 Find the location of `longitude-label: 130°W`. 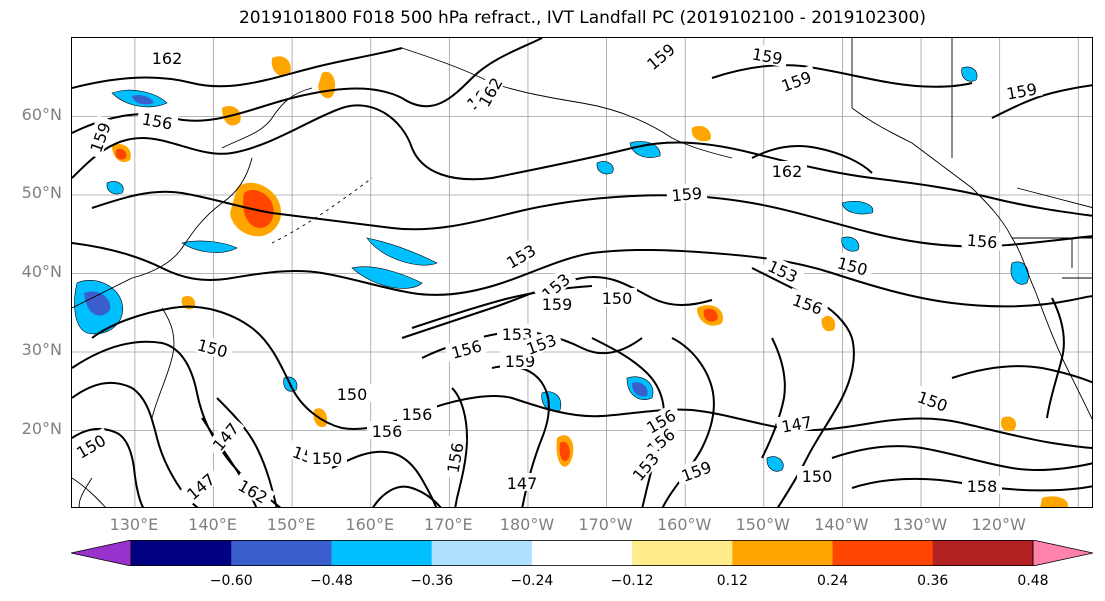

longitude-label: 130°W is located at coordinates (920, 524).